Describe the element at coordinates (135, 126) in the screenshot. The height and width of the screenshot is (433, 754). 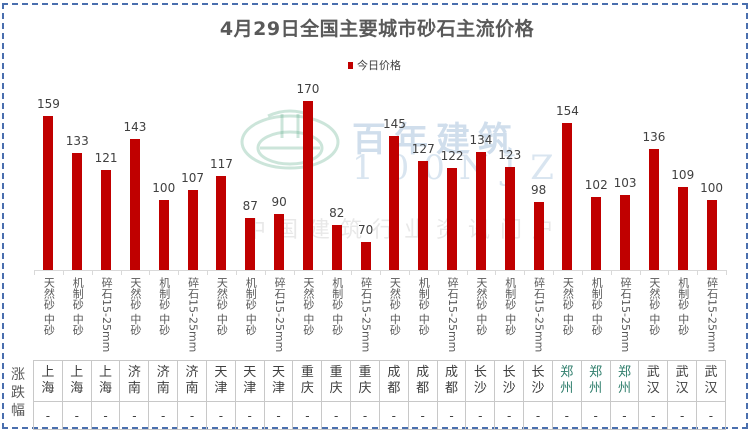
I see `bar-value-label: 143` at that location.